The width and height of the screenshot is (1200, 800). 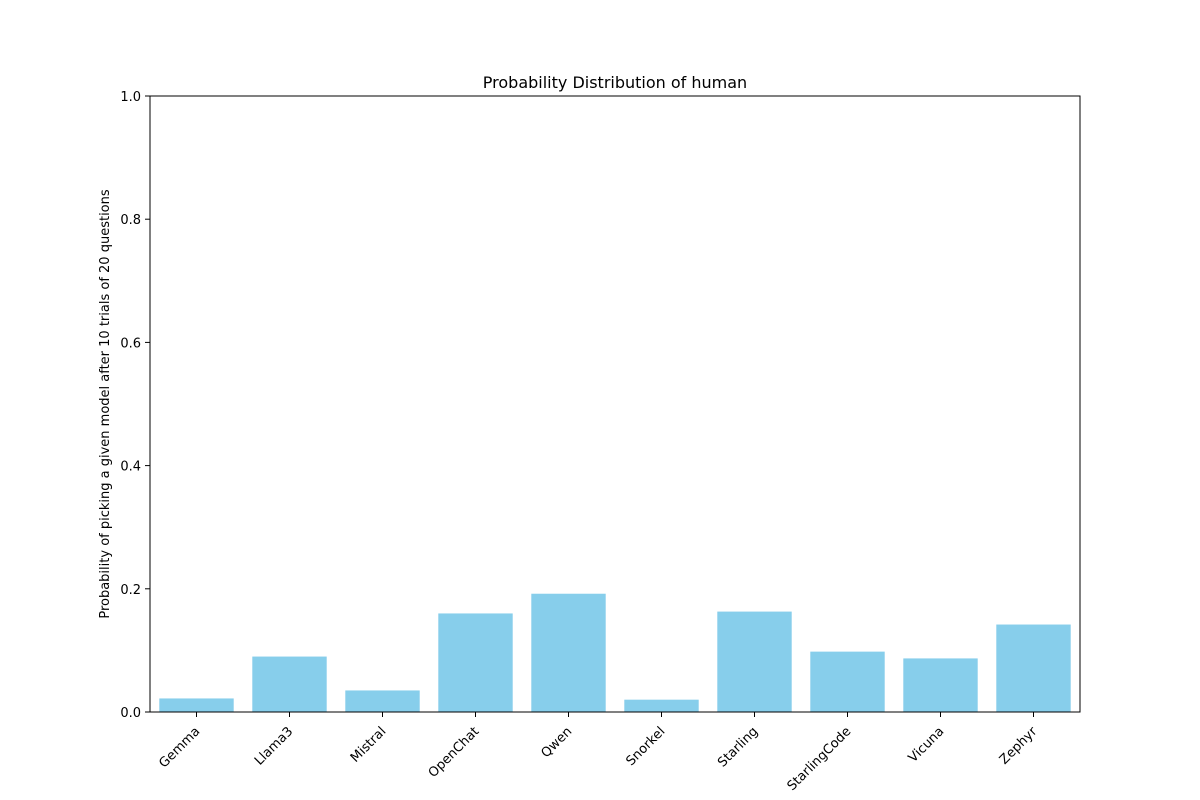 I want to click on bar-starling, so click(x=754, y=661).